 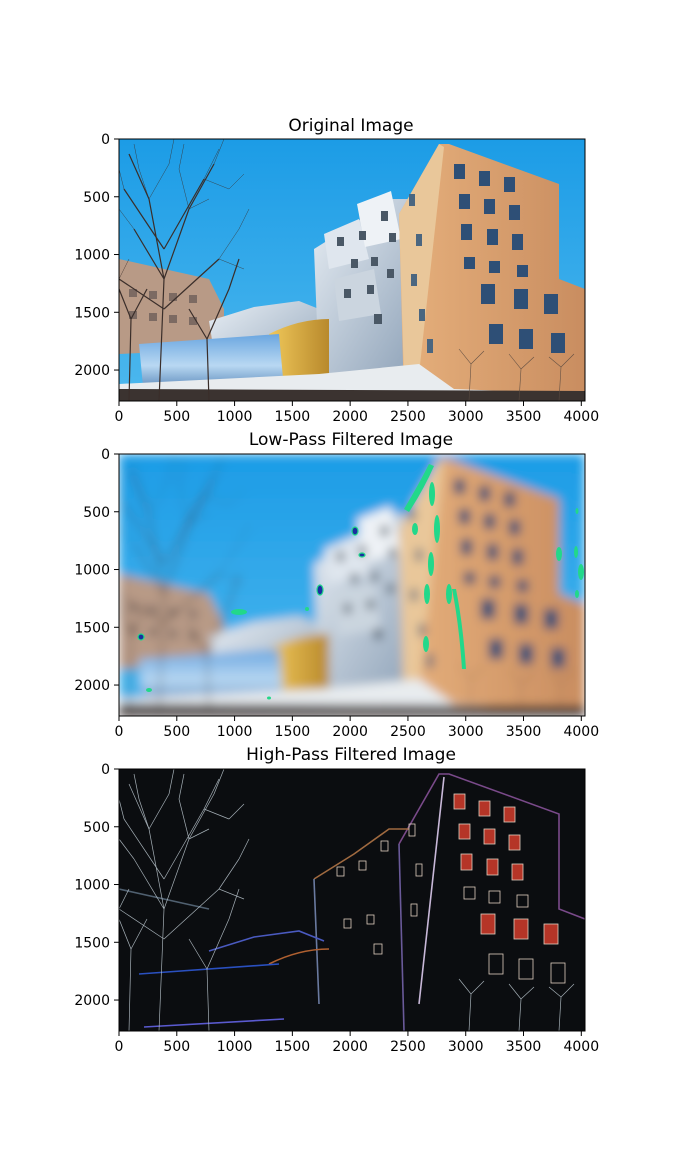 I want to click on panel-title-original: Original Image, so click(x=350, y=126).